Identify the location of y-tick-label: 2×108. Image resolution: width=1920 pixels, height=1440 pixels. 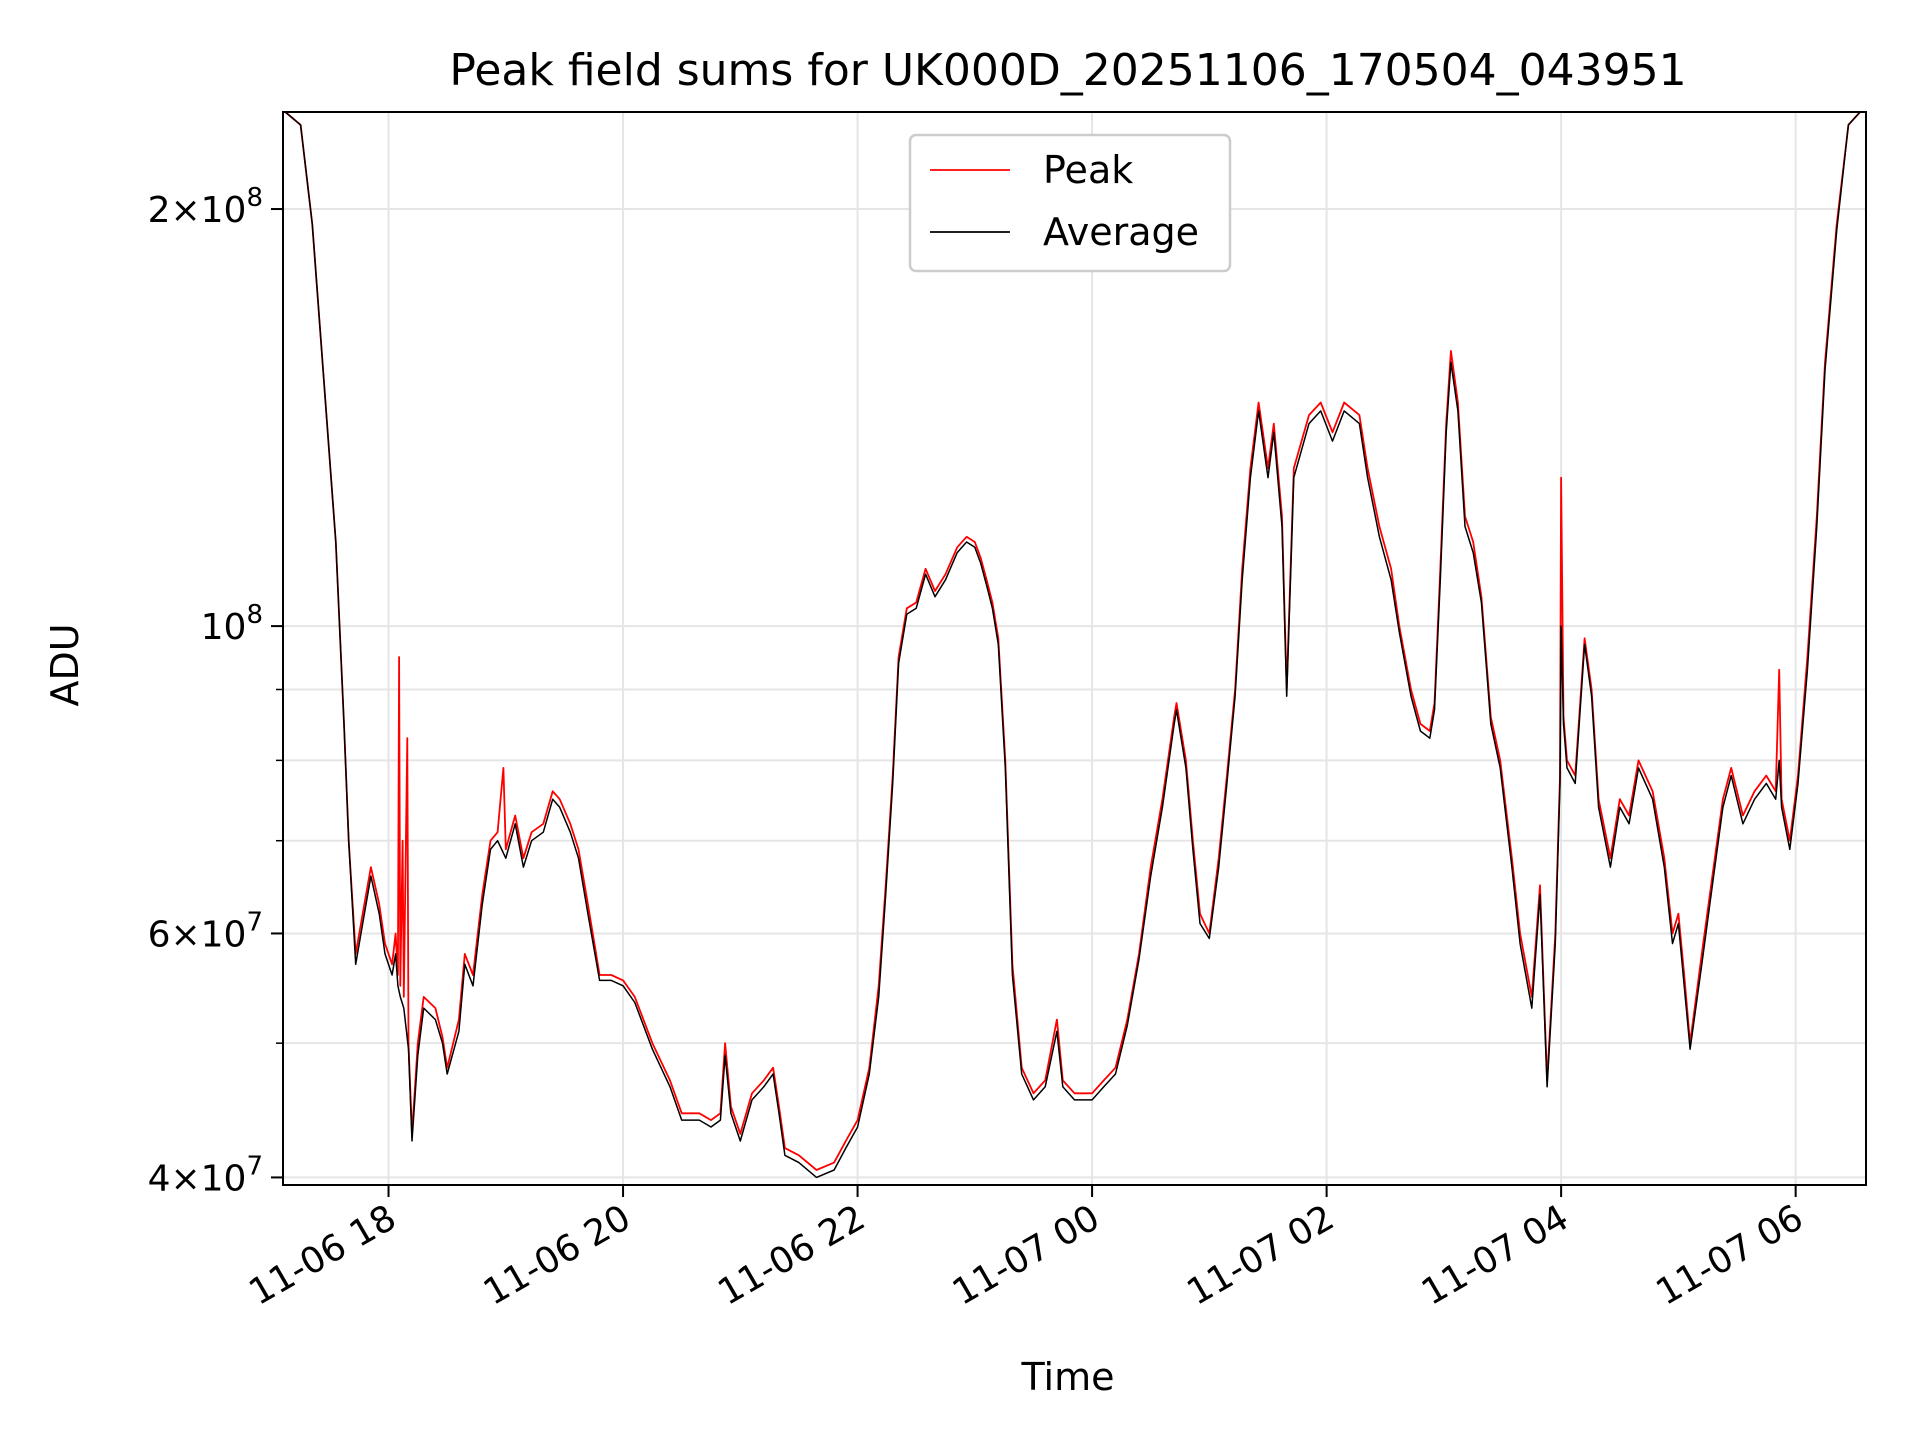
(205, 207).